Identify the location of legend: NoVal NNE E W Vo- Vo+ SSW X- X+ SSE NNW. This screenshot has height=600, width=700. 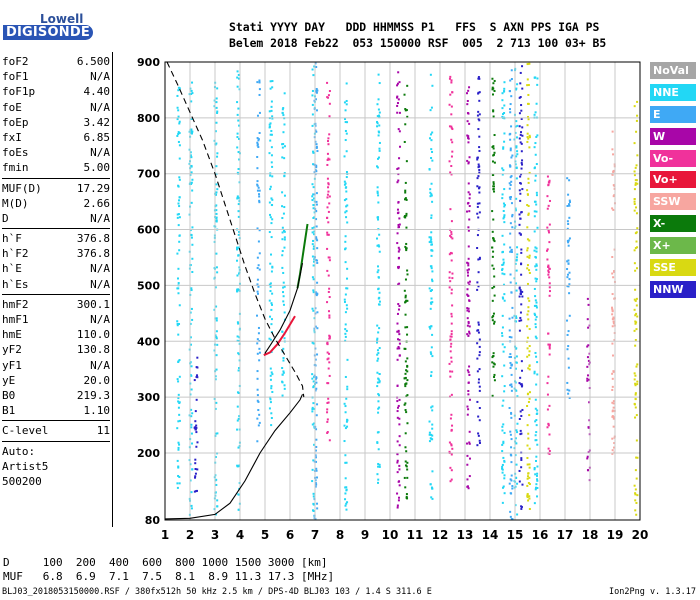
(673, 182).